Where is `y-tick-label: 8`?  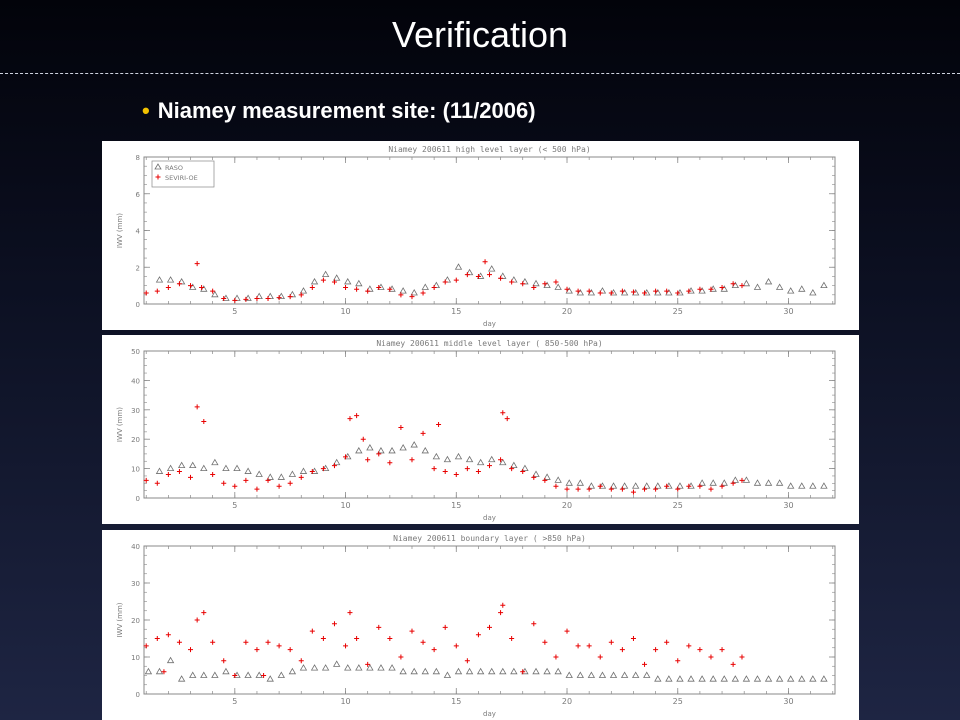 y-tick-label: 8 is located at coordinates (138, 158).